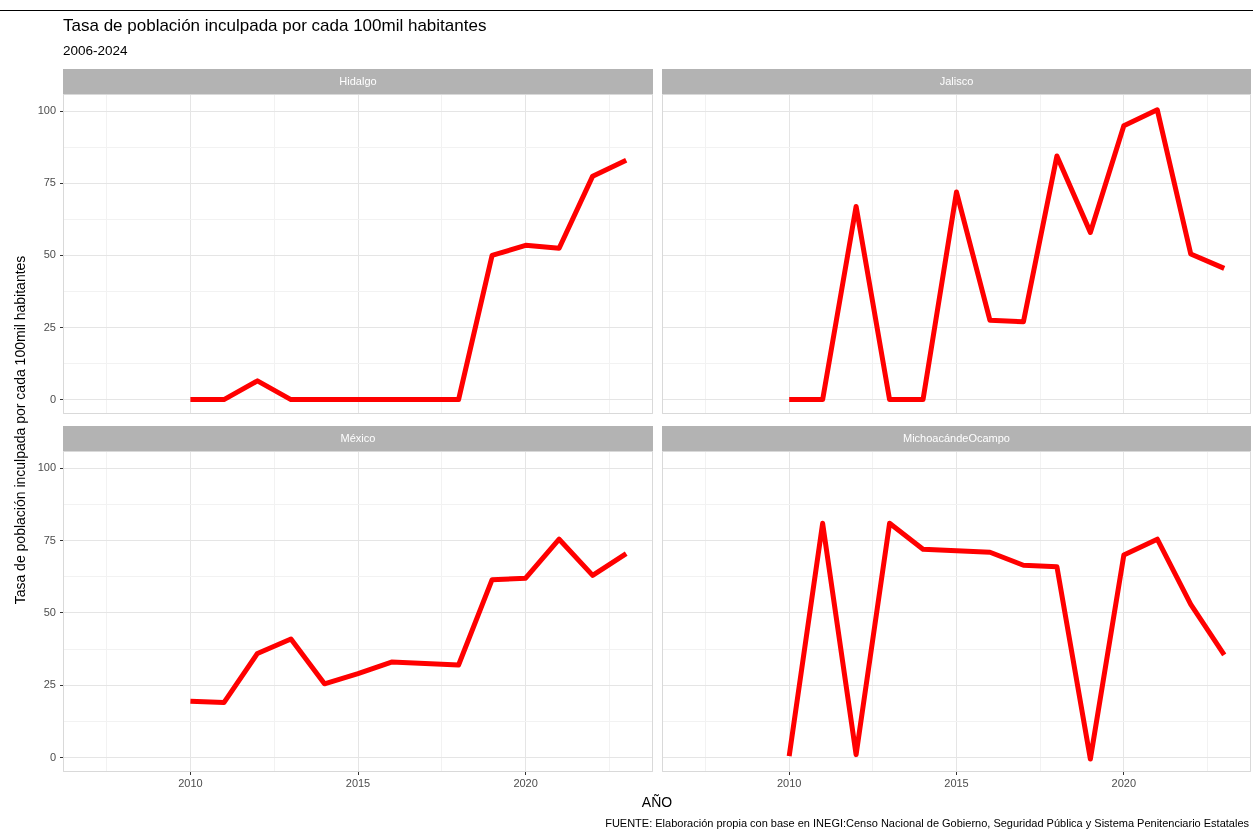 The image size is (1253, 832). I want to click on chart-title: MichoacándeOcampo, so click(956, 438).